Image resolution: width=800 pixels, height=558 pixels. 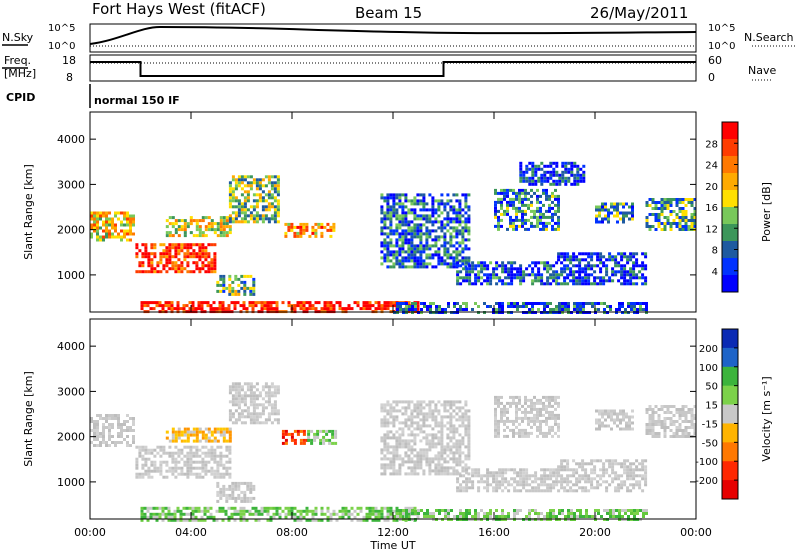 I want to click on colorbar-tick-label: 20, so click(x=711, y=187).